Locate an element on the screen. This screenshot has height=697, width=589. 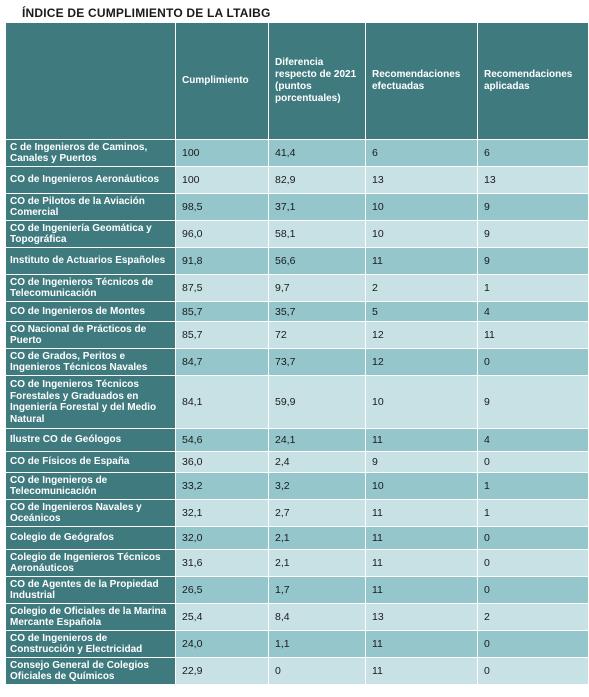
header-entity is located at coordinates (90, 81).